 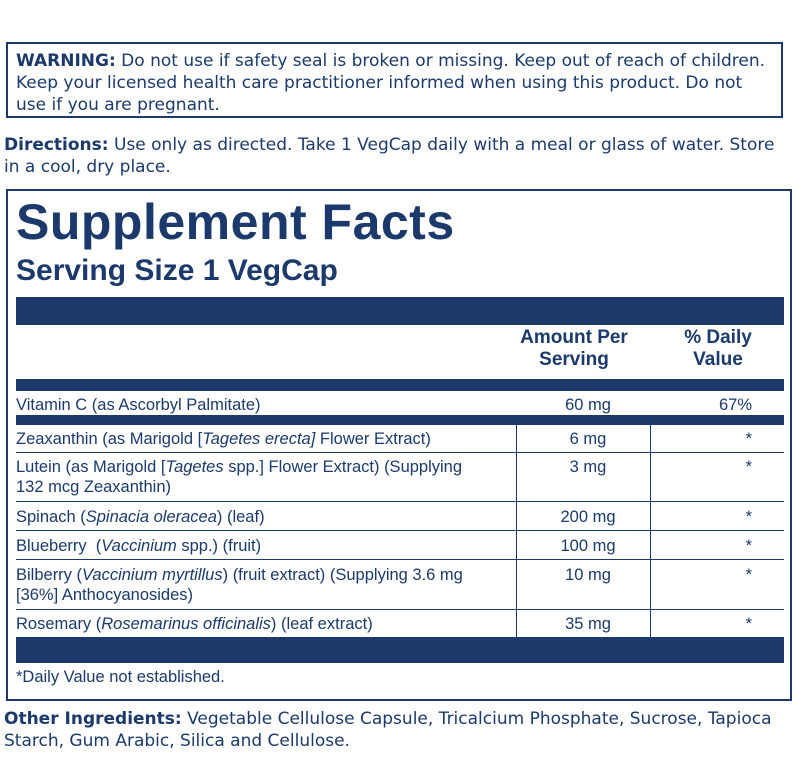 I want to click on row-vitamin-c: Vitamin C (as Ascorbyl Palmitate), so click(x=138, y=405).